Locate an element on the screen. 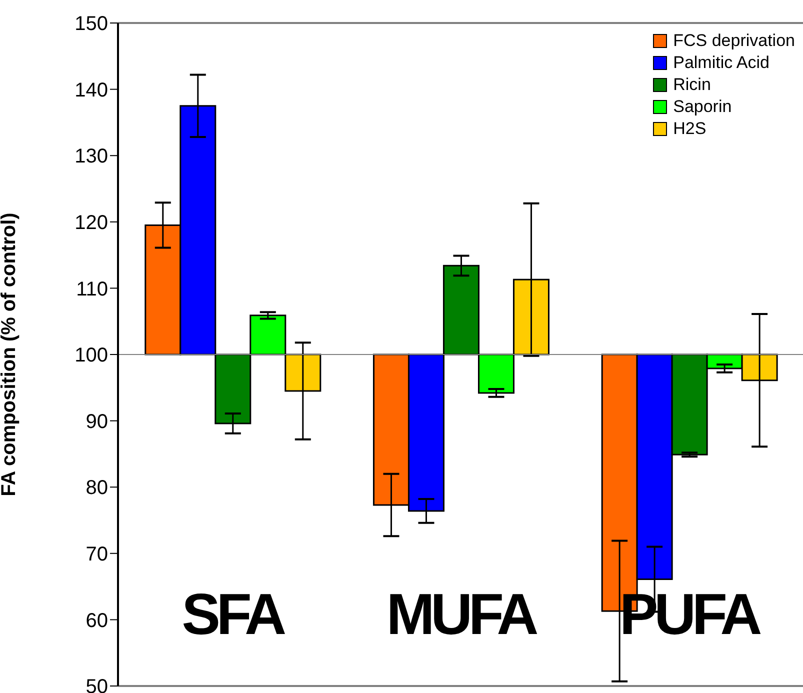 The width and height of the screenshot is (803, 693). y-tick-label: 100 is located at coordinates (91, 355).